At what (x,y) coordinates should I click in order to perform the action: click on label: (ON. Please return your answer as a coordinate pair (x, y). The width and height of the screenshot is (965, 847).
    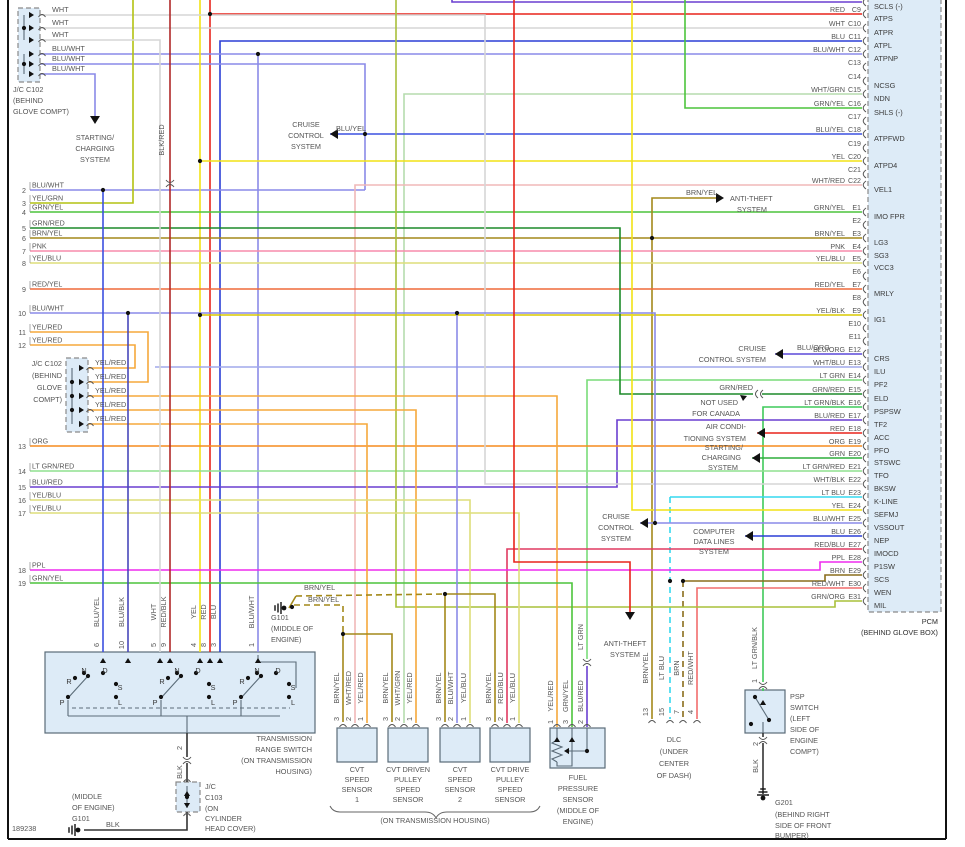
    Looking at the image, I should click on (211, 808).